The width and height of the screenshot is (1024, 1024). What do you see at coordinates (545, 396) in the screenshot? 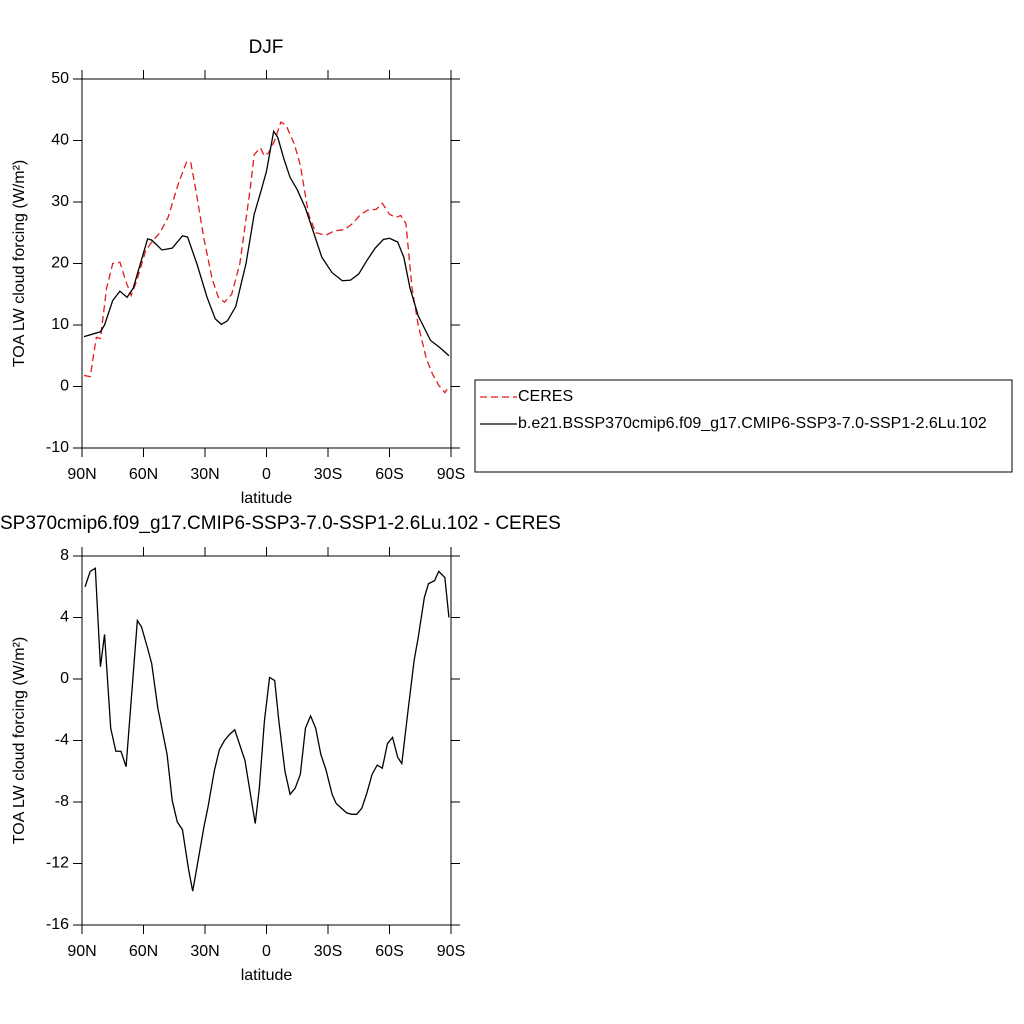
I see `legend-label: CERES` at bounding box center [545, 396].